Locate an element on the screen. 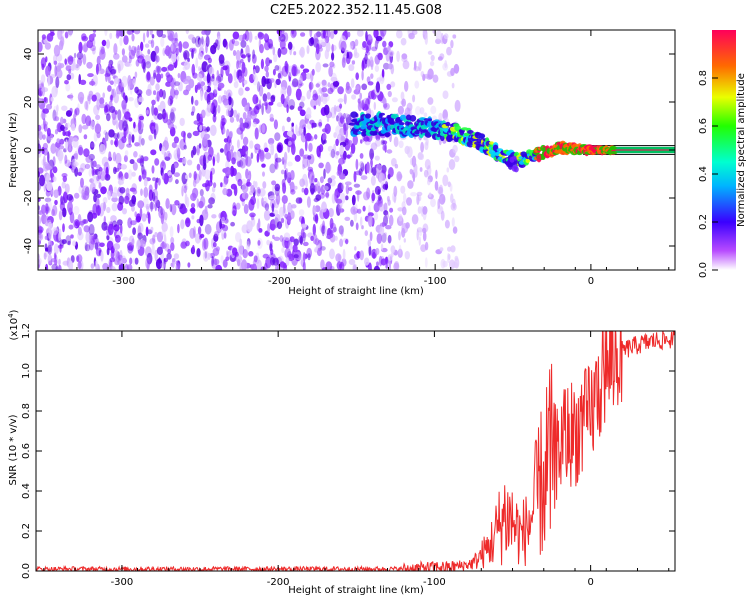 Image resolution: width=750 pixels, height=600 pixels. signal-cell is located at coordinates (368, 116).